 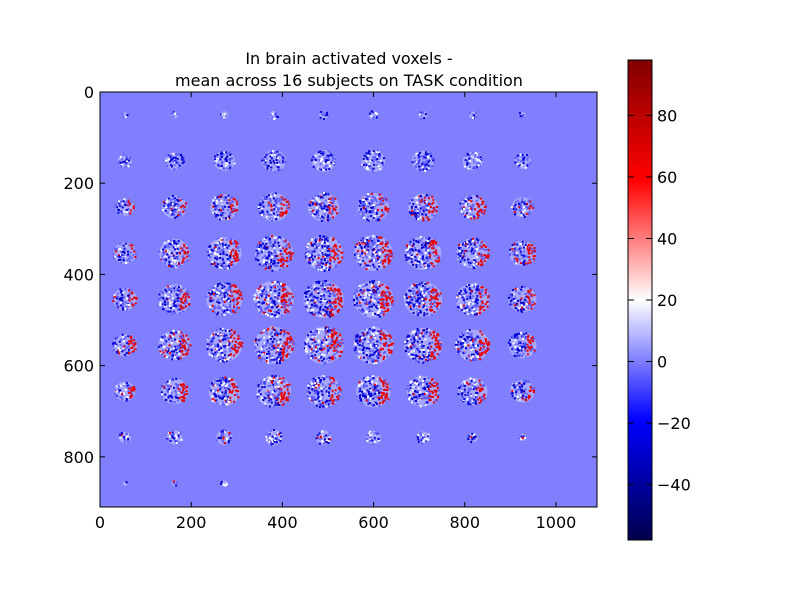 What do you see at coordinates (348, 58) in the screenshot?
I see `chart-title-line-1: In brain activated voxels -` at bounding box center [348, 58].